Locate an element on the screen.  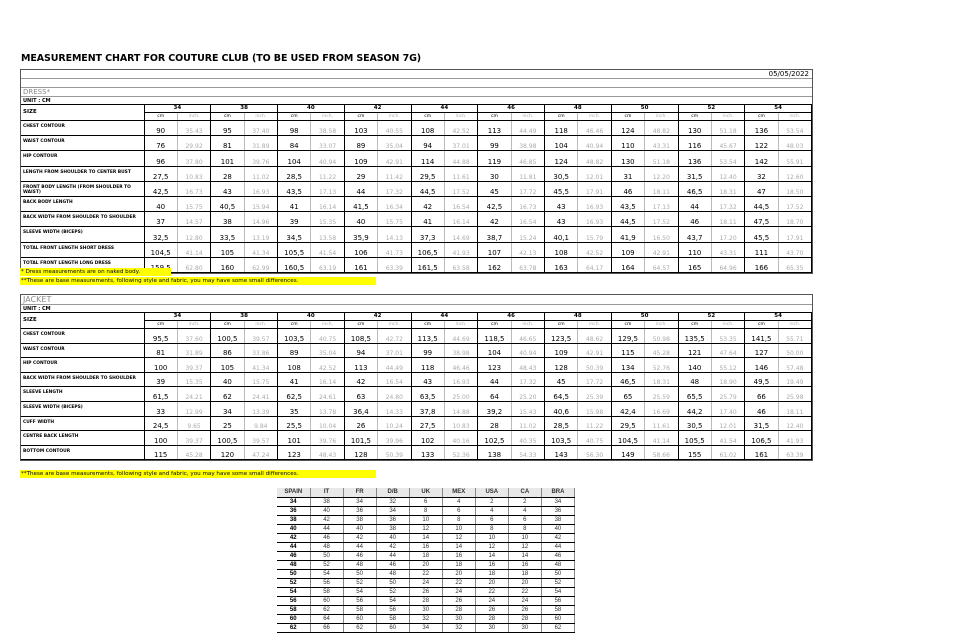
inch-value: 18.70 is located at coordinates (795, 219).